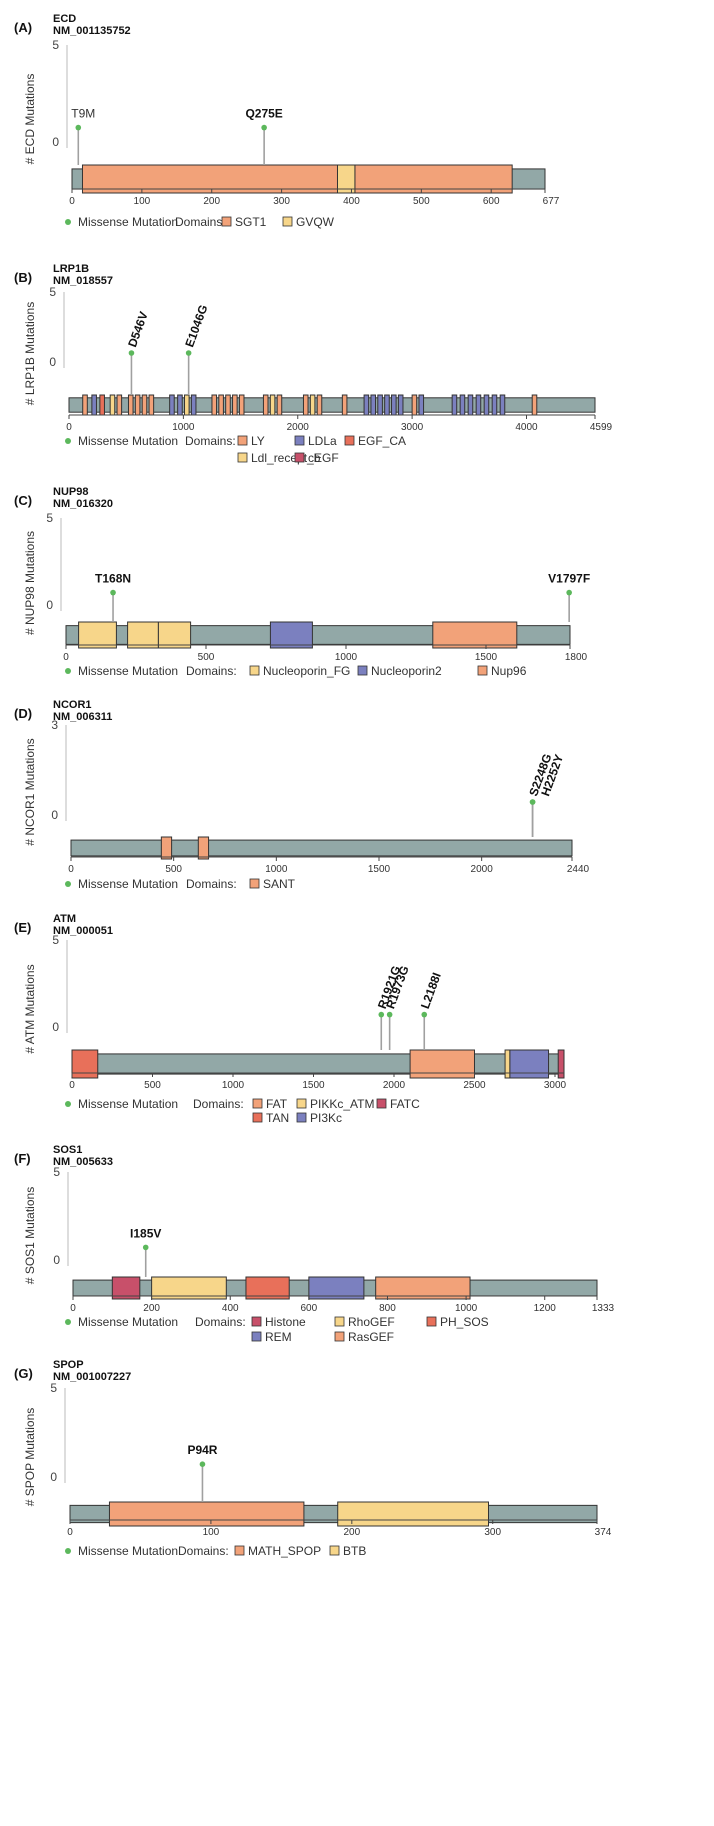 This screenshot has width=714, height=1826. Describe the element at coordinates (126, 1288) in the screenshot. I see `domain-histone` at that location.